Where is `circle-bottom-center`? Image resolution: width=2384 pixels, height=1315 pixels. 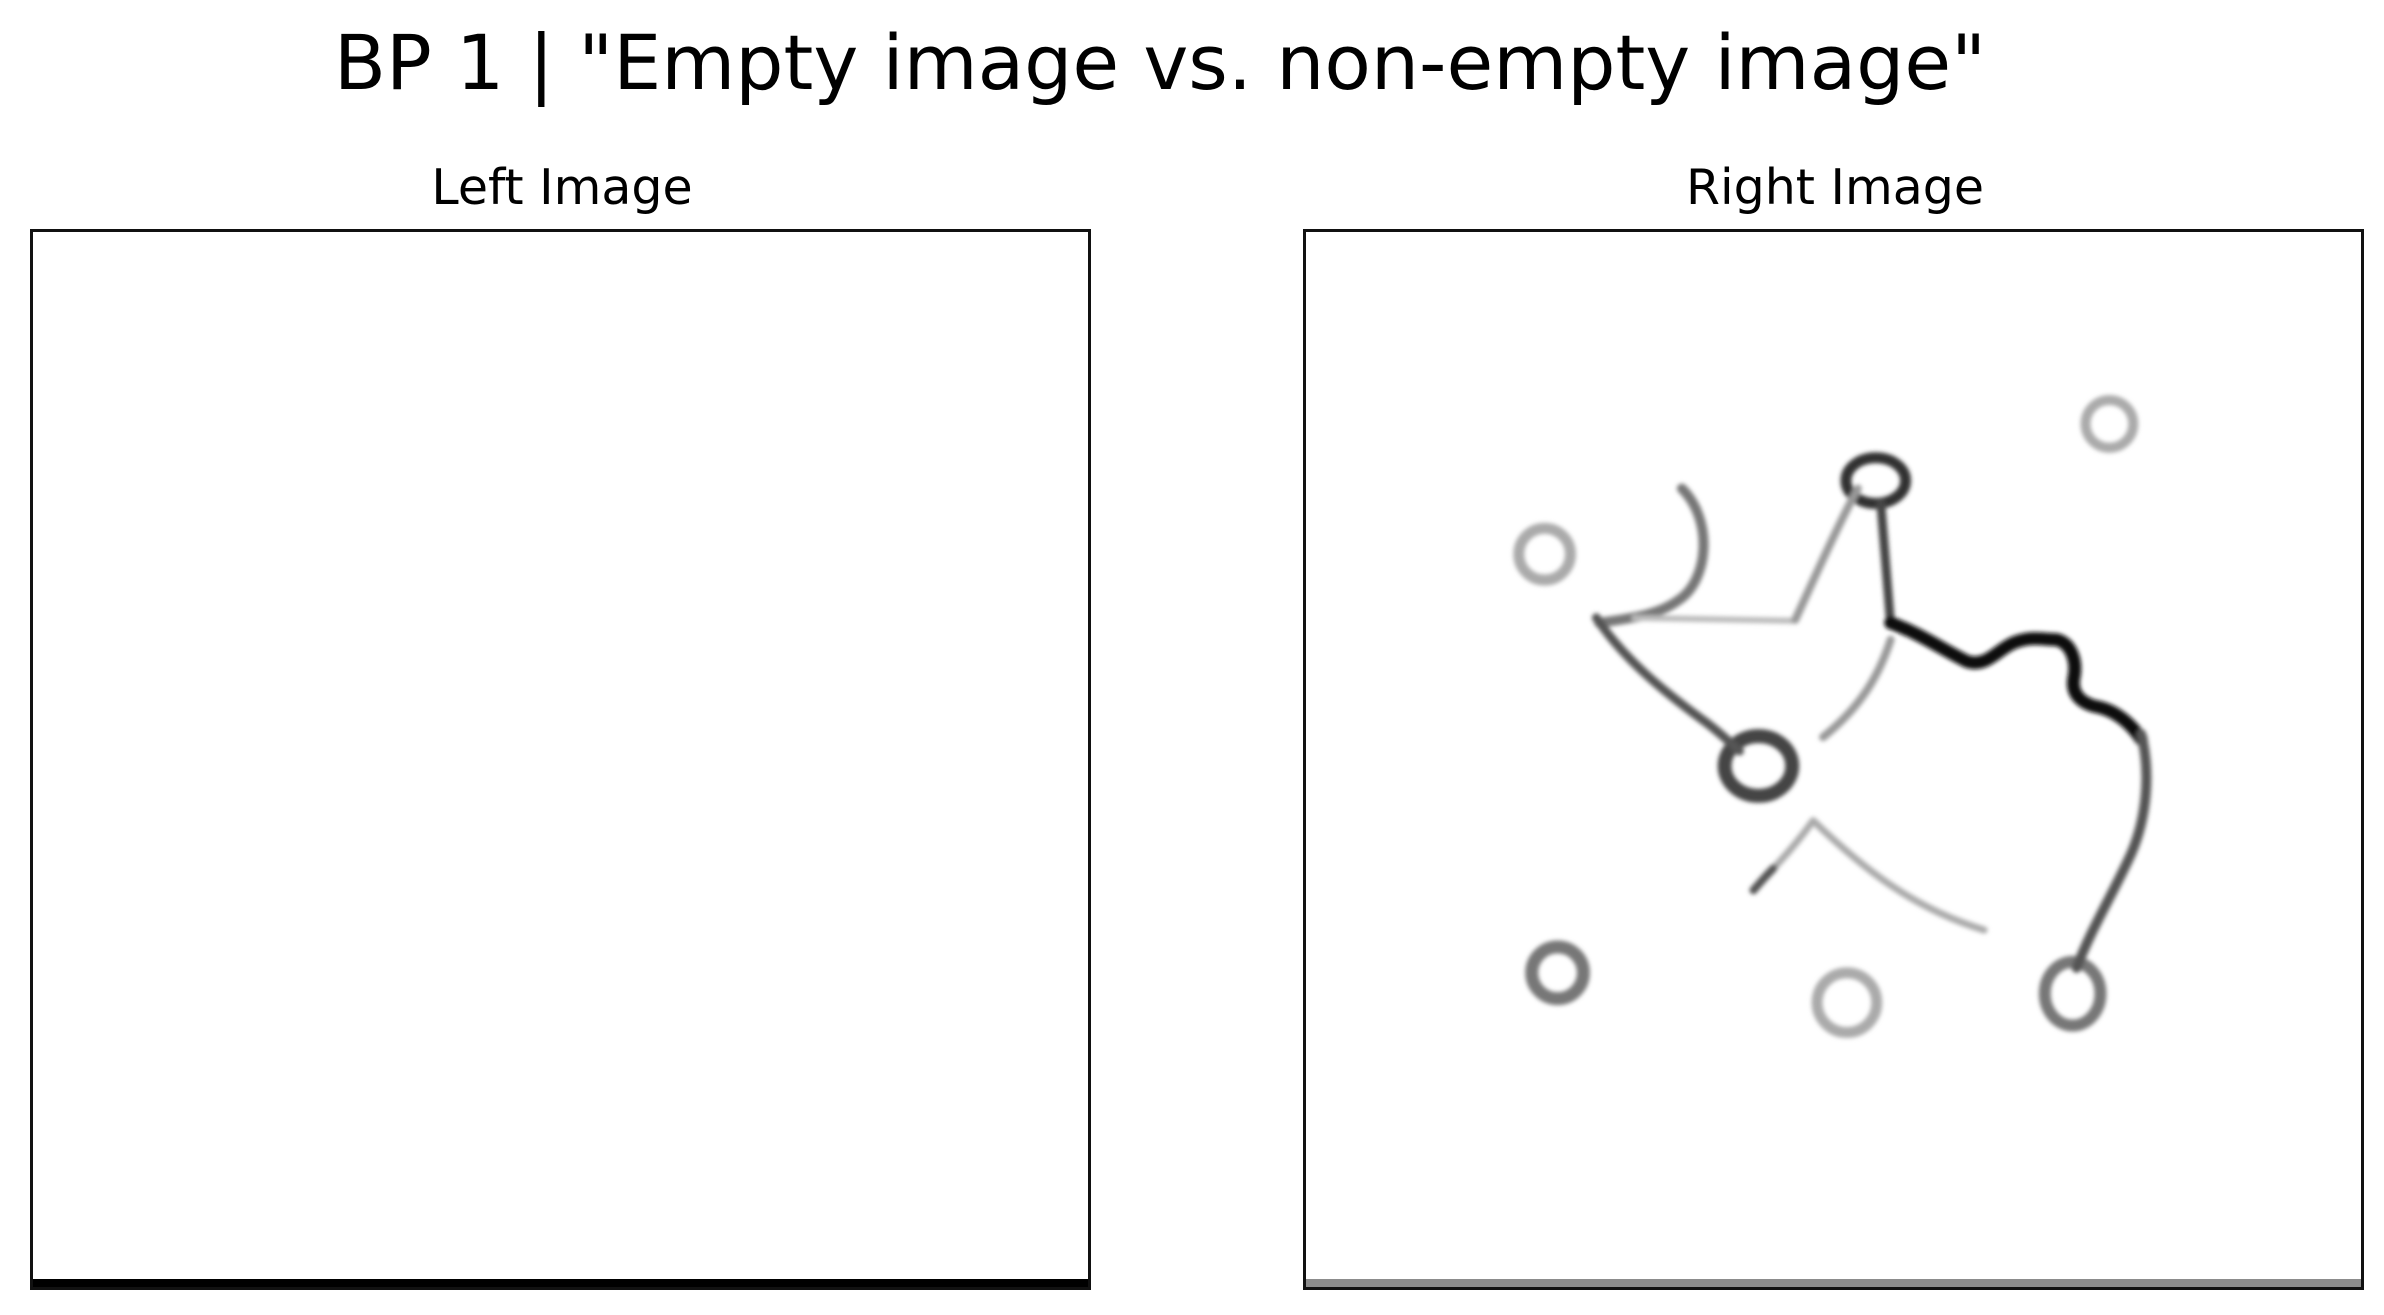
circle-bottom-center is located at coordinates (1847, 1002).